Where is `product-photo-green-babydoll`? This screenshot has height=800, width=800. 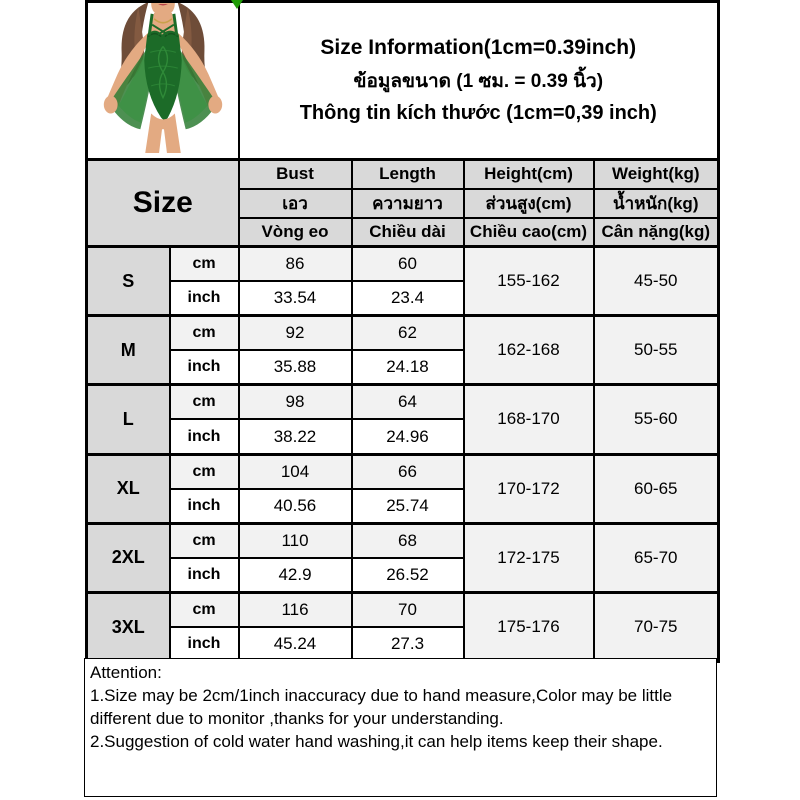
product-photo-green-babydoll is located at coordinates (162, 78).